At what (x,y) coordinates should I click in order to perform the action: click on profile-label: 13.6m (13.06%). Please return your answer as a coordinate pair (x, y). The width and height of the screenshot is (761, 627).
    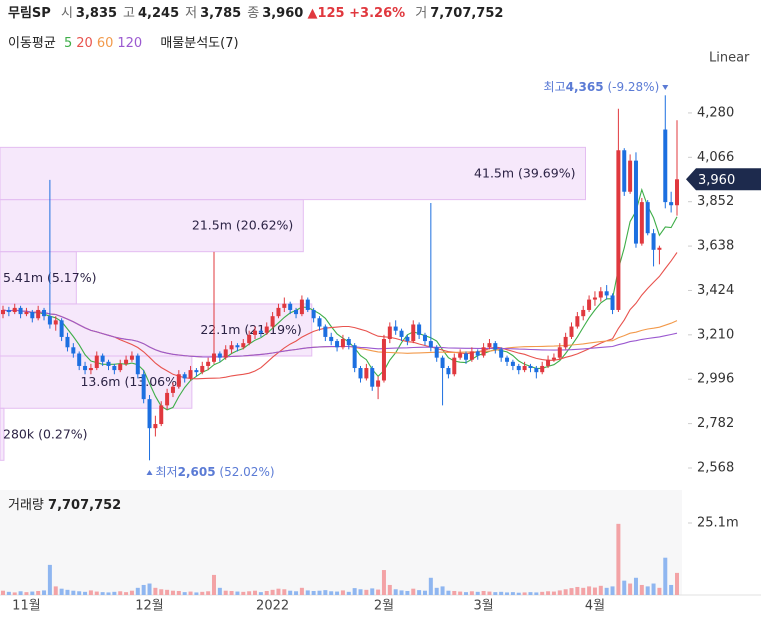
    Looking at the image, I should click on (130, 381).